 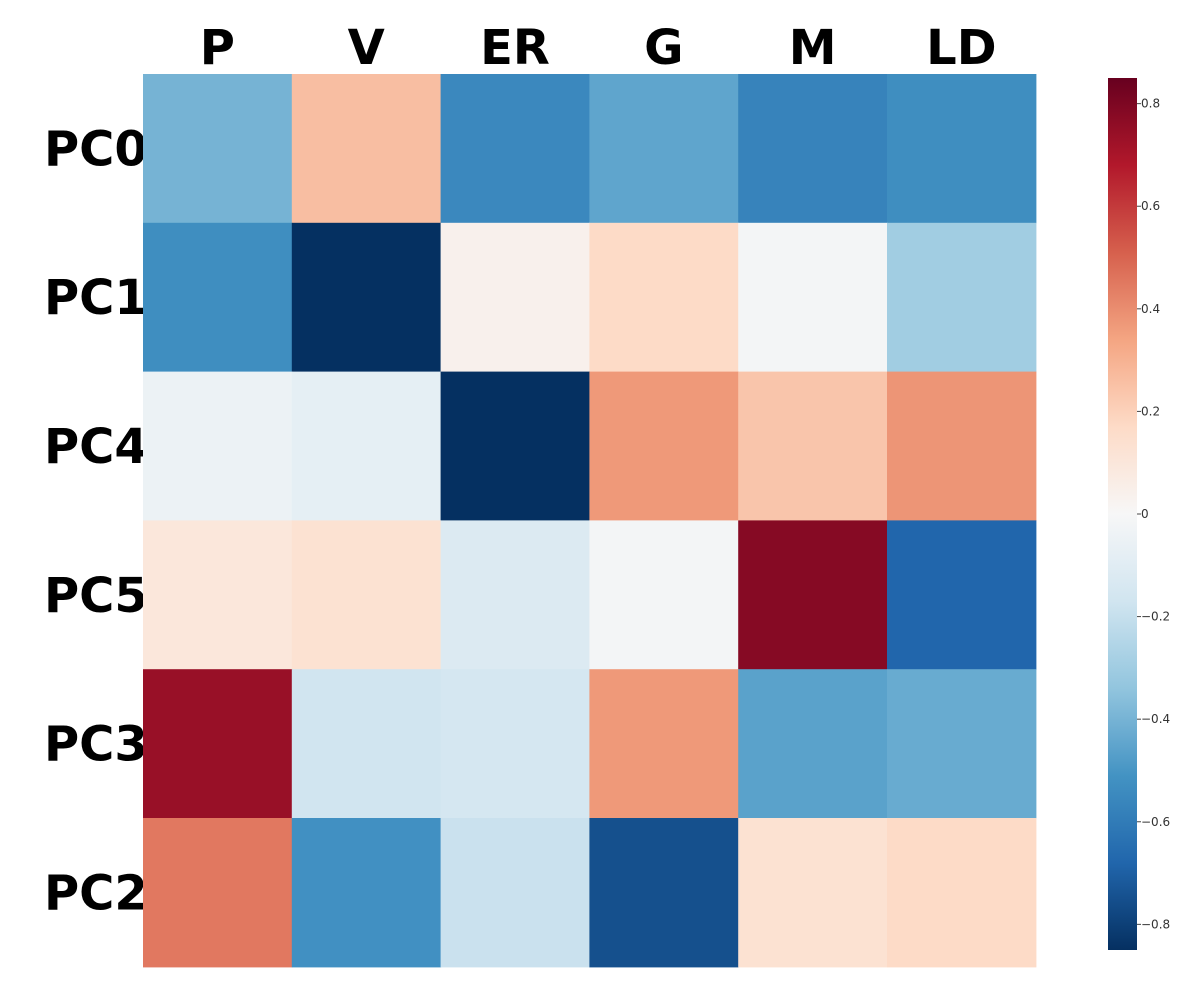 I want to click on heatmap-cell-pc0-p, so click(x=218, y=149).